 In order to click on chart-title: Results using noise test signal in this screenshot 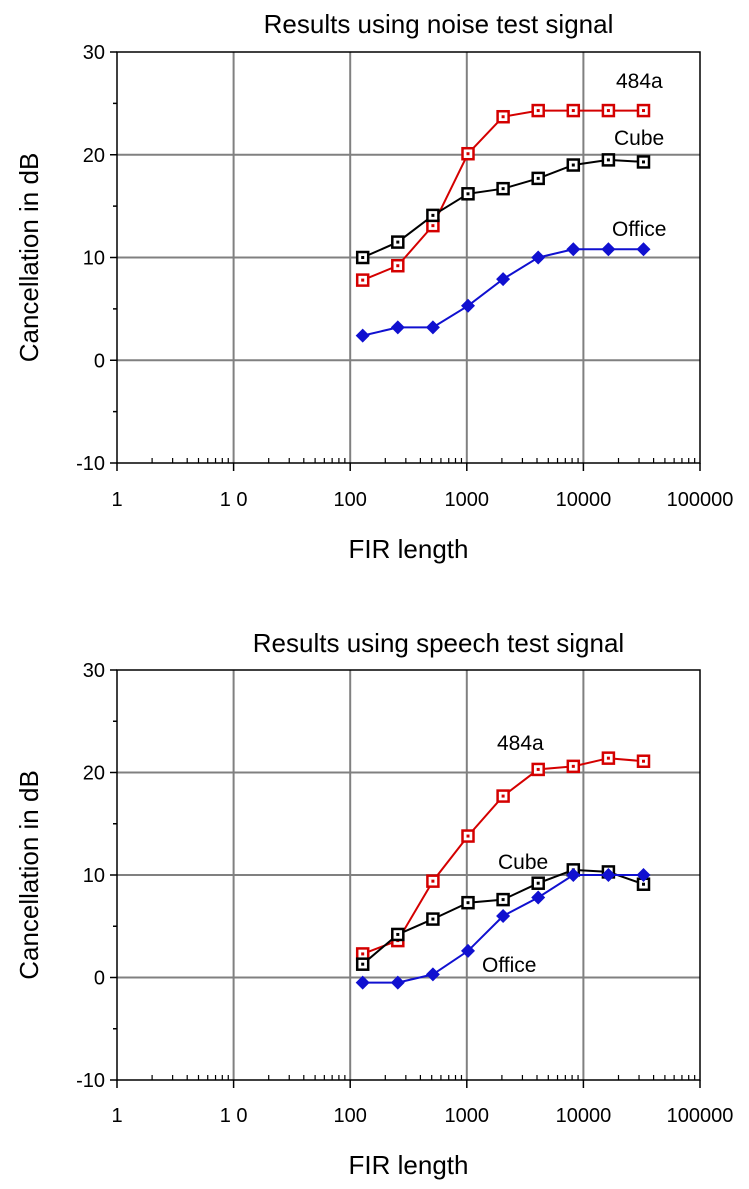, I will do `click(439, 24)`.